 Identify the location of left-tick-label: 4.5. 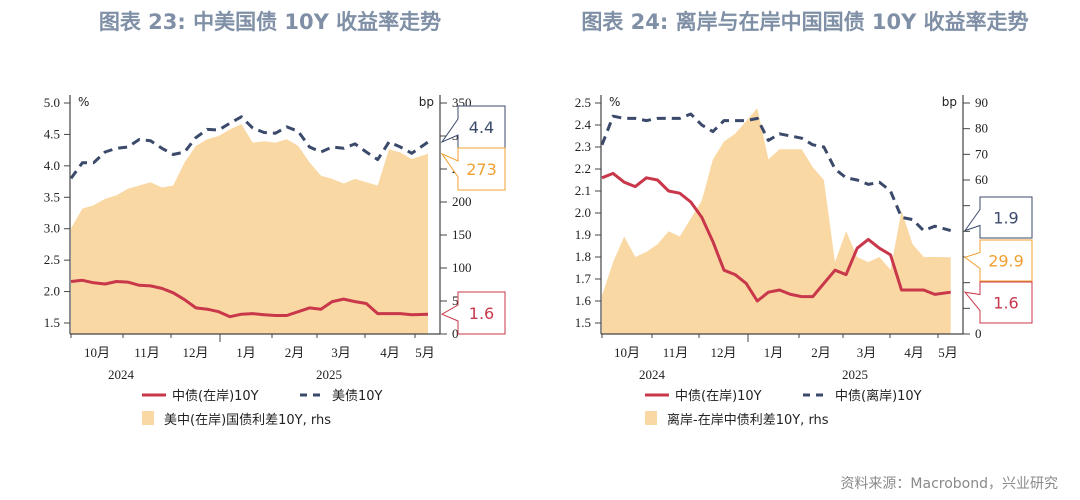
(52, 133).